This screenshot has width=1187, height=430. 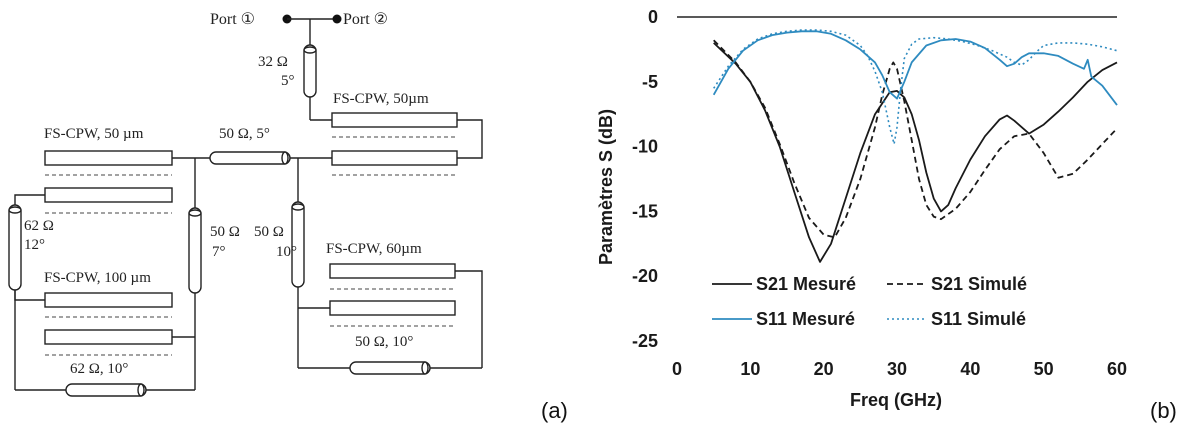 I want to click on tl-62ohm-10deg, so click(x=106, y=390).